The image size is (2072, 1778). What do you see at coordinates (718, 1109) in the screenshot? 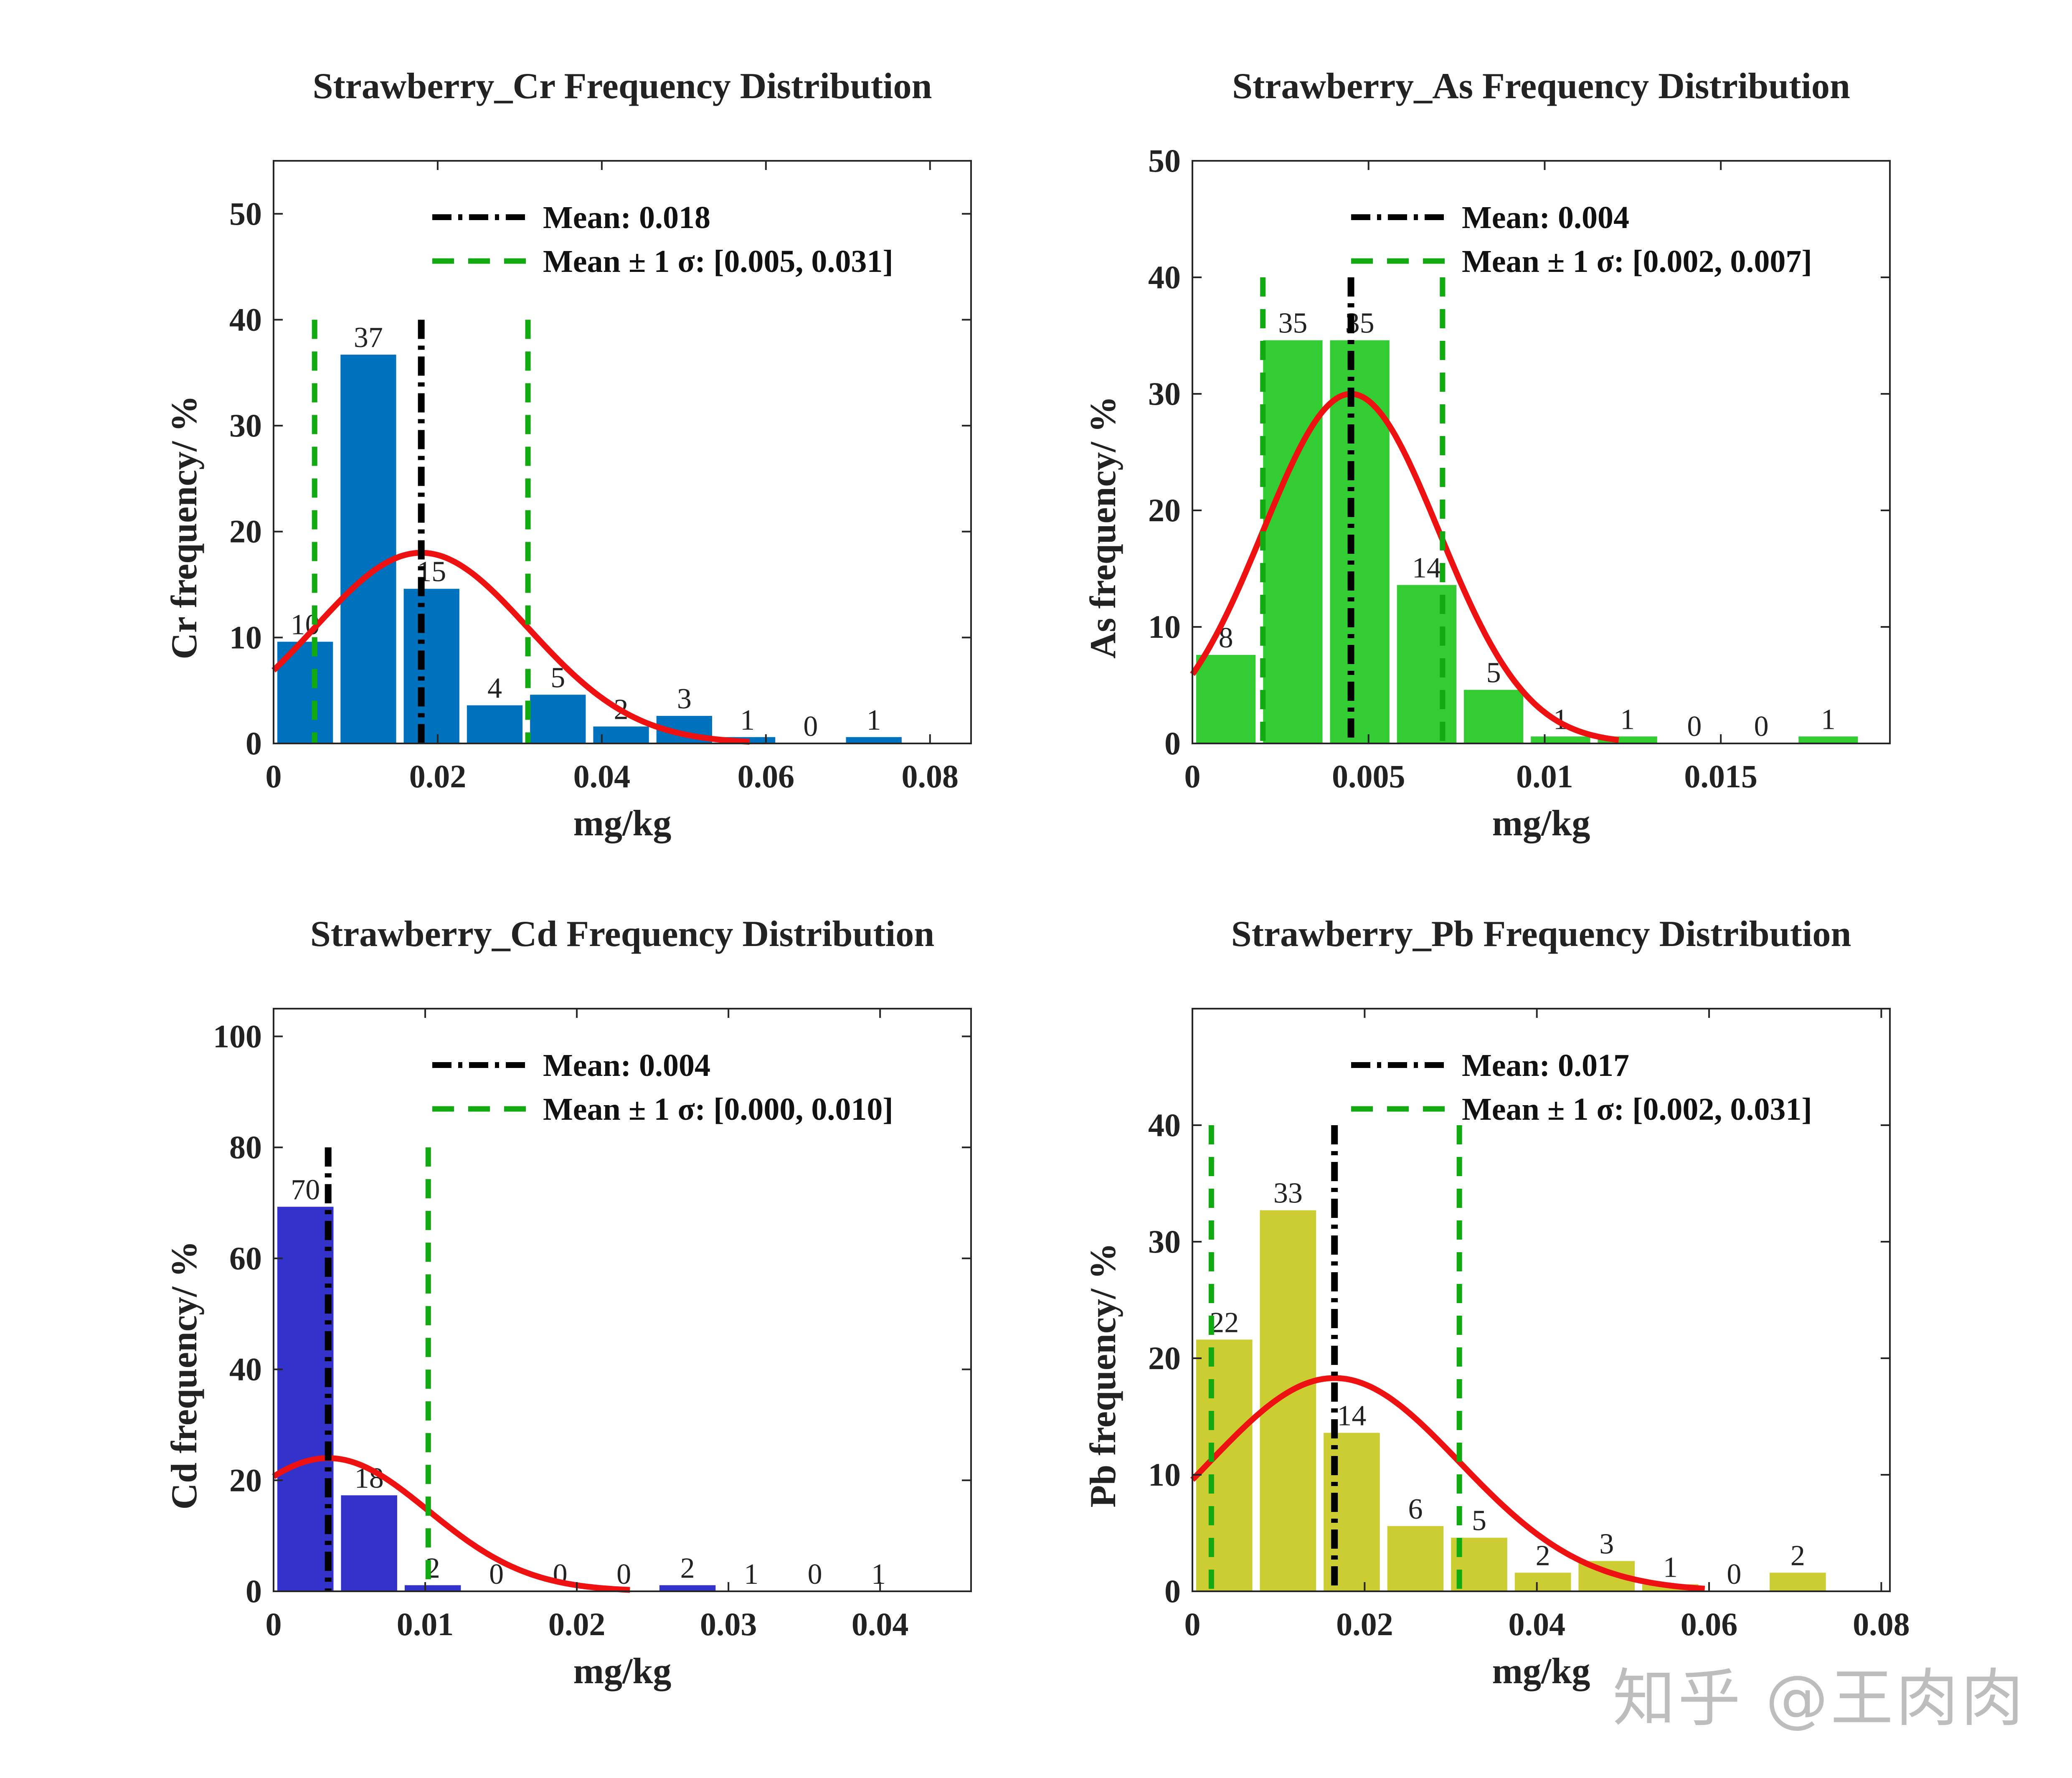
I see `legend-sigma-label: Mean ± 1 σ: [0.000, 0.010]` at bounding box center [718, 1109].